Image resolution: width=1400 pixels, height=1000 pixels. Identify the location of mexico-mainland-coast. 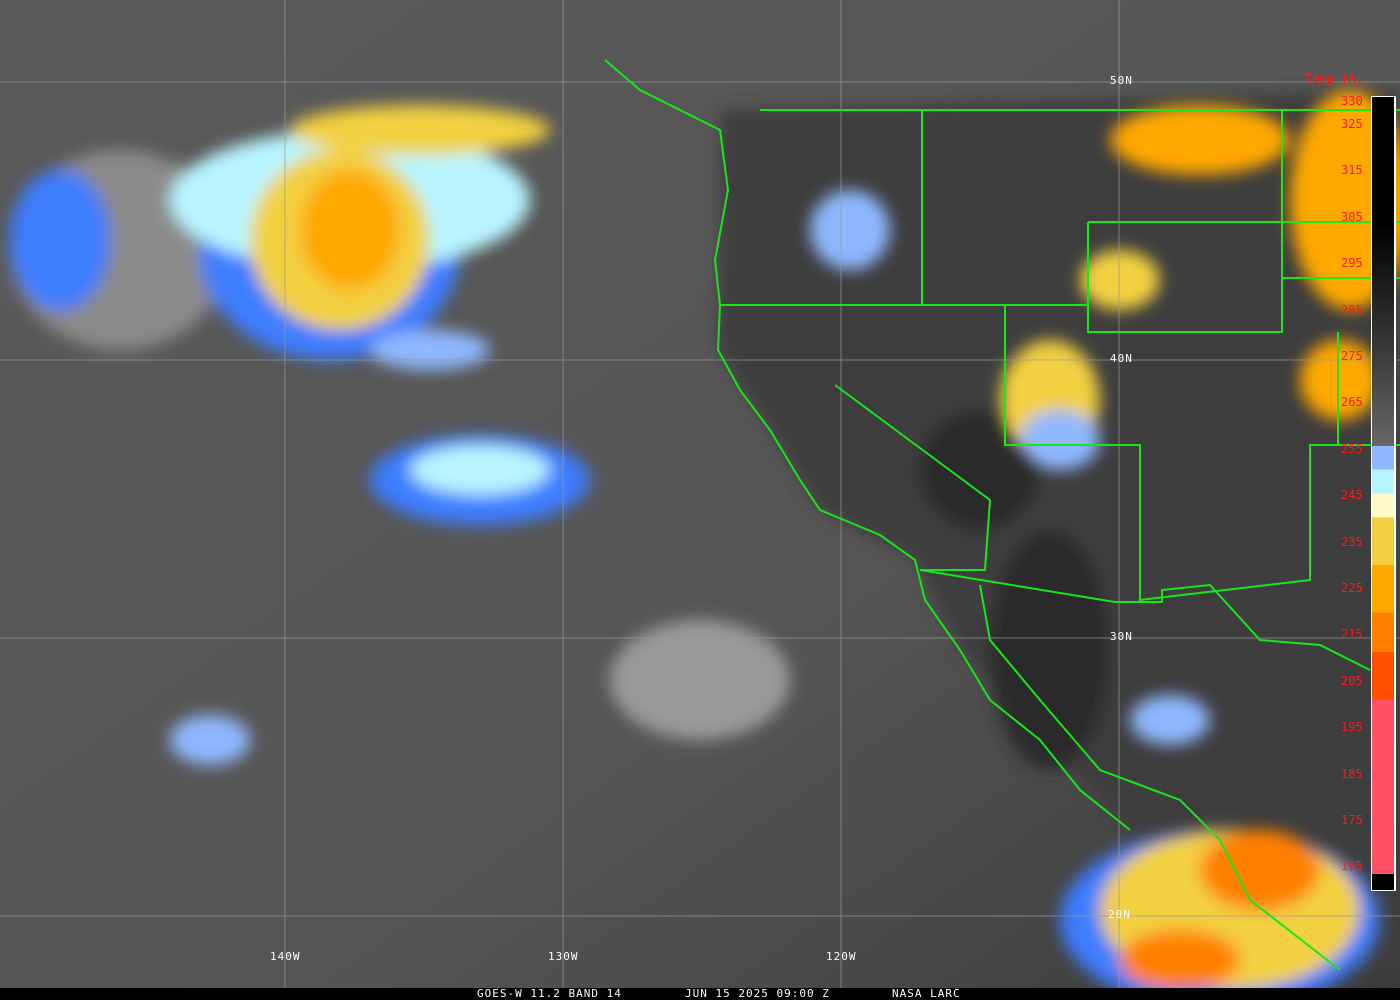
(1160, 777).